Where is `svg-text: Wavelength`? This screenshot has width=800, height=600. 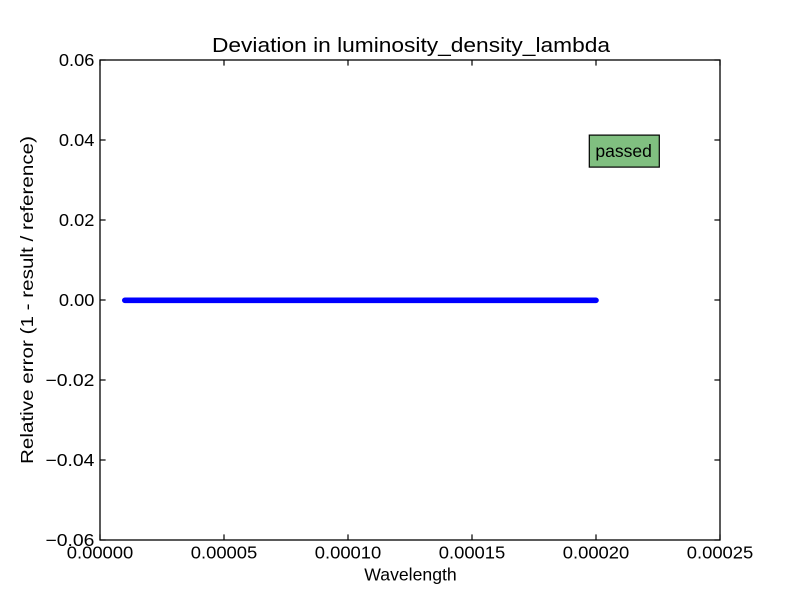
svg-text: Wavelength is located at coordinates (410, 575).